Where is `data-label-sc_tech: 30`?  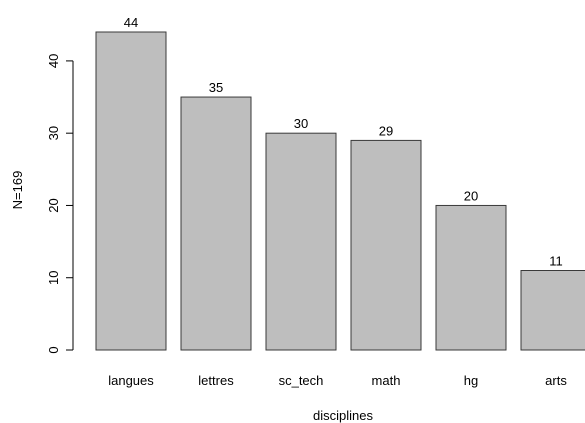 data-label-sc_tech: 30 is located at coordinates (301, 123).